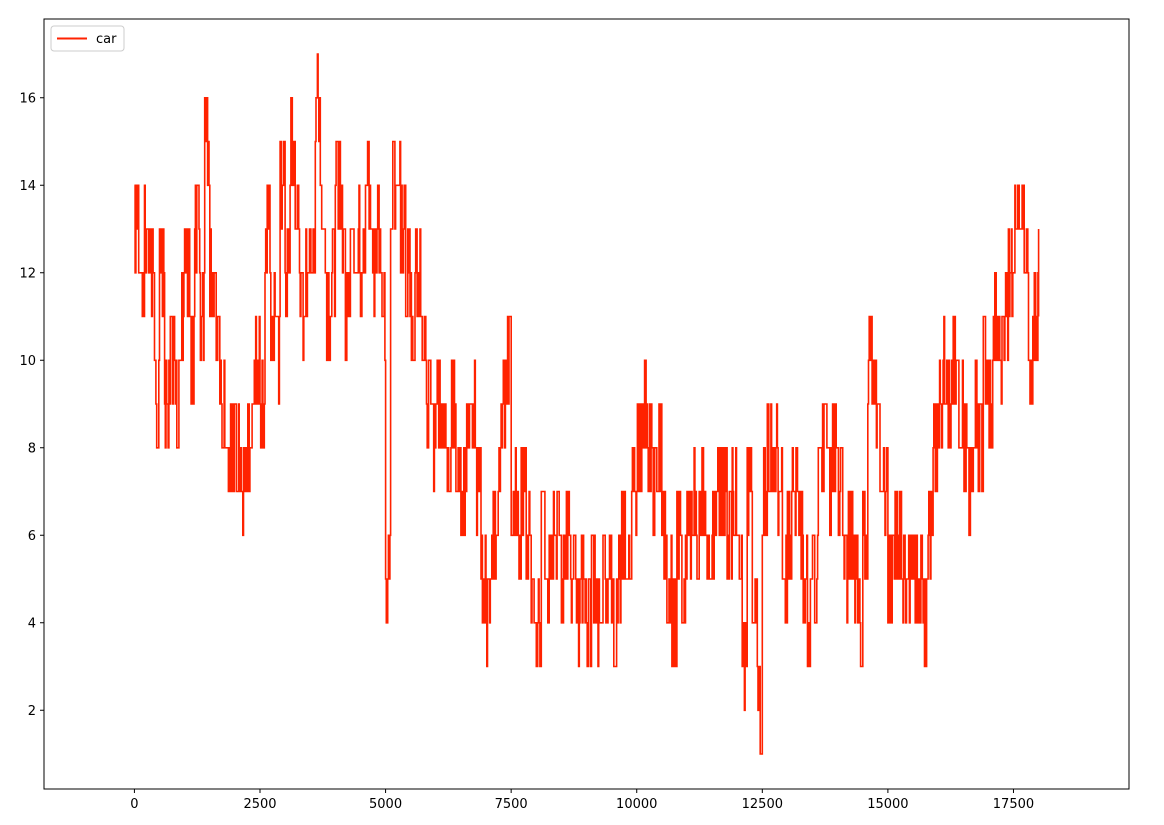 The width and height of the screenshot is (1164, 825). What do you see at coordinates (511, 804) in the screenshot?
I see `x-tick-label: 7500` at bounding box center [511, 804].